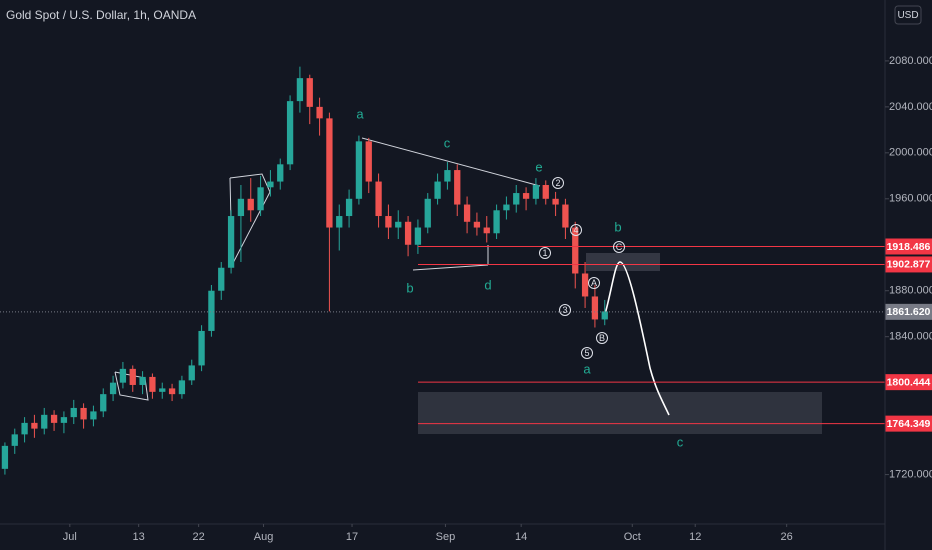 The width and height of the screenshot is (932, 550). I want to click on chart-title: Gold Spot / U.S. Dollar, 1h, OANDA, so click(101, 15).